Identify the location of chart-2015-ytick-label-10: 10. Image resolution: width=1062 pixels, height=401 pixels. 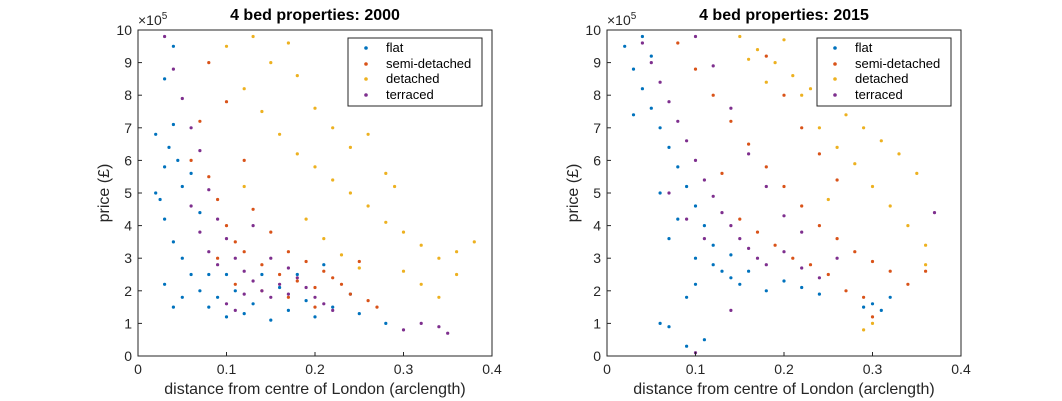
(593, 30).